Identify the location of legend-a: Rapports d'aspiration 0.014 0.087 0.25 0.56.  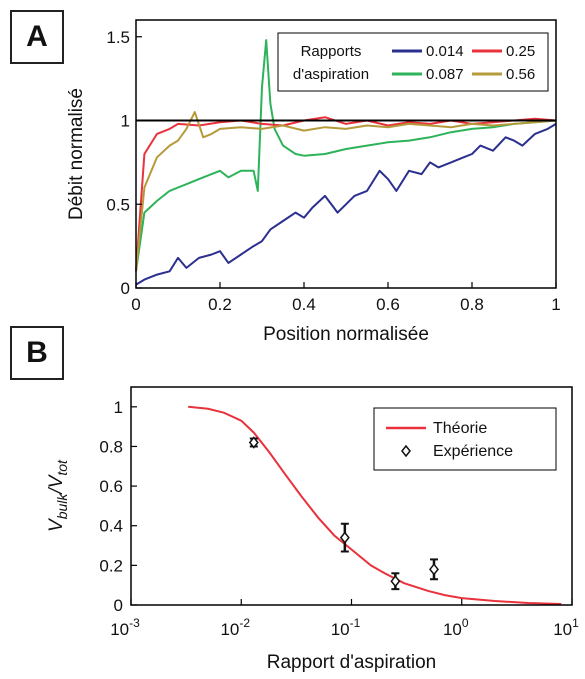
(413, 62).